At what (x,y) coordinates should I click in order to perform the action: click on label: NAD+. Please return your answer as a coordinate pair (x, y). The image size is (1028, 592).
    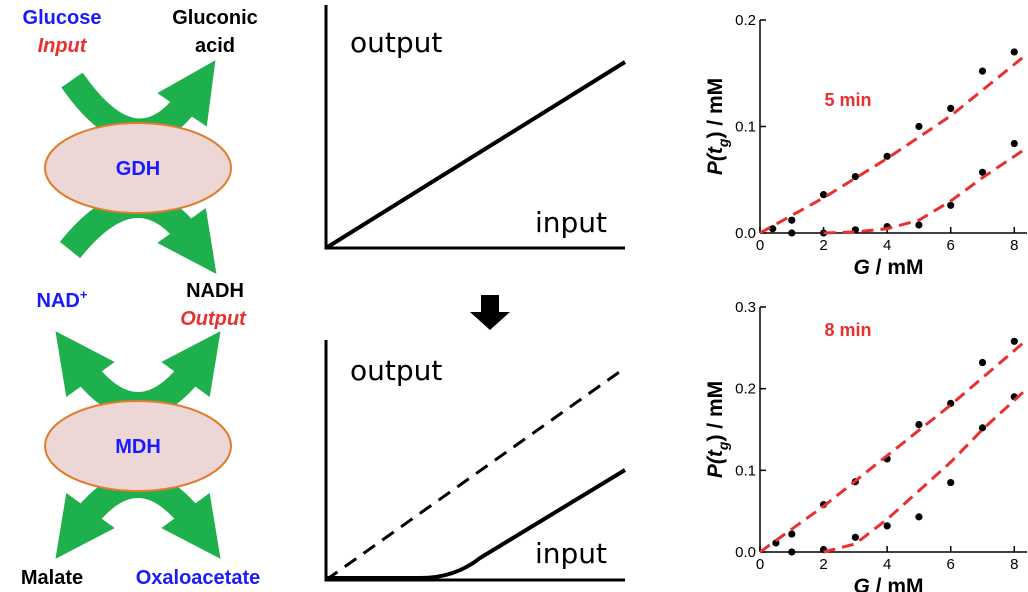
    Looking at the image, I should click on (62, 299).